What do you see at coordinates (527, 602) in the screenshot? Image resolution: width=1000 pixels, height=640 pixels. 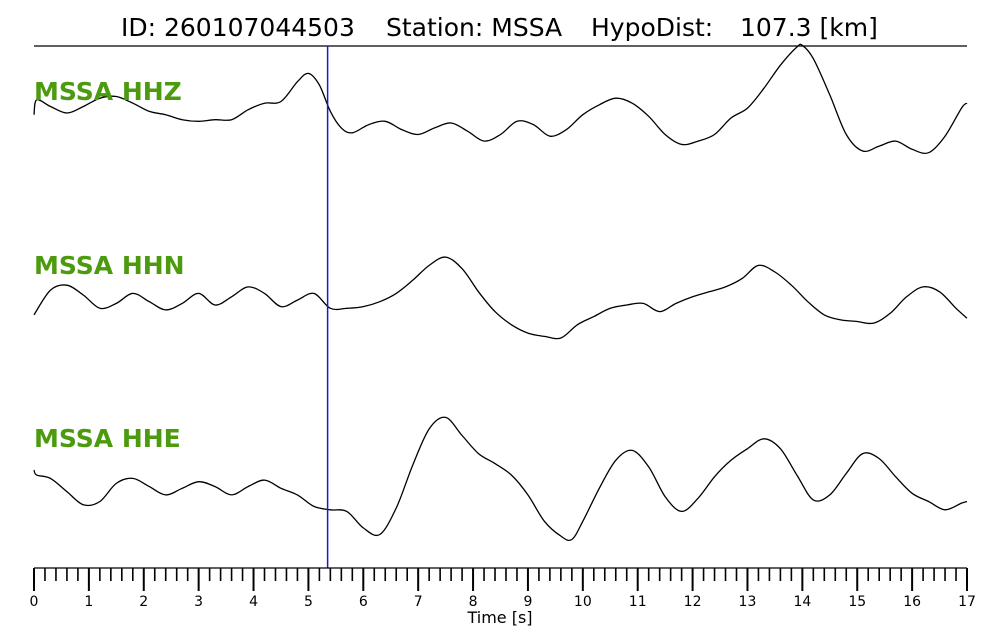 I see `x-tick-label: 9` at bounding box center [527, 602].